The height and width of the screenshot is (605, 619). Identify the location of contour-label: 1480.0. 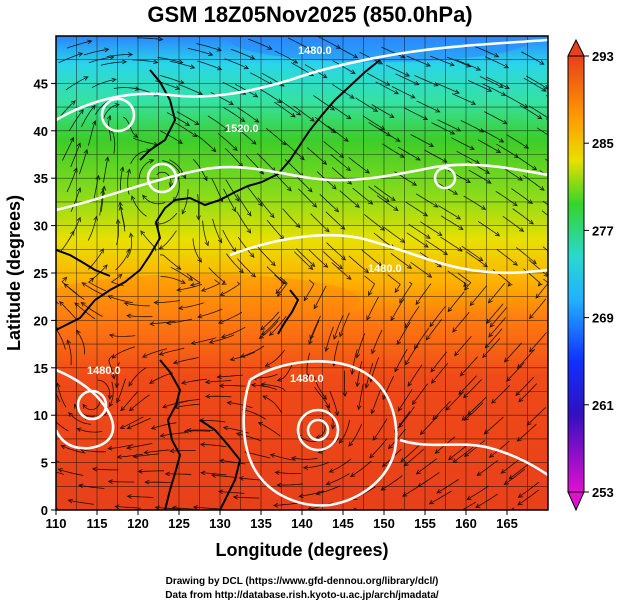
(104, 371).